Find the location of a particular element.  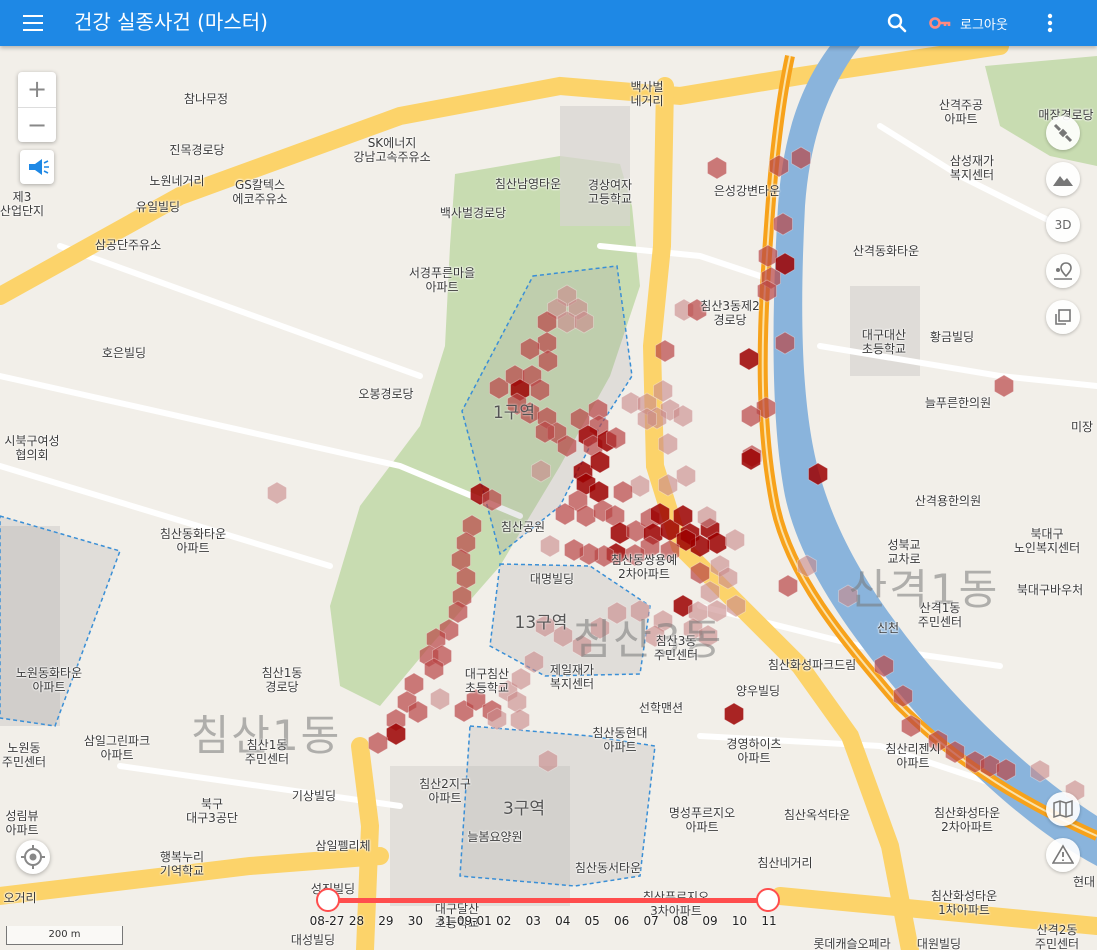

announce-button is located at coordinates (37, 167).